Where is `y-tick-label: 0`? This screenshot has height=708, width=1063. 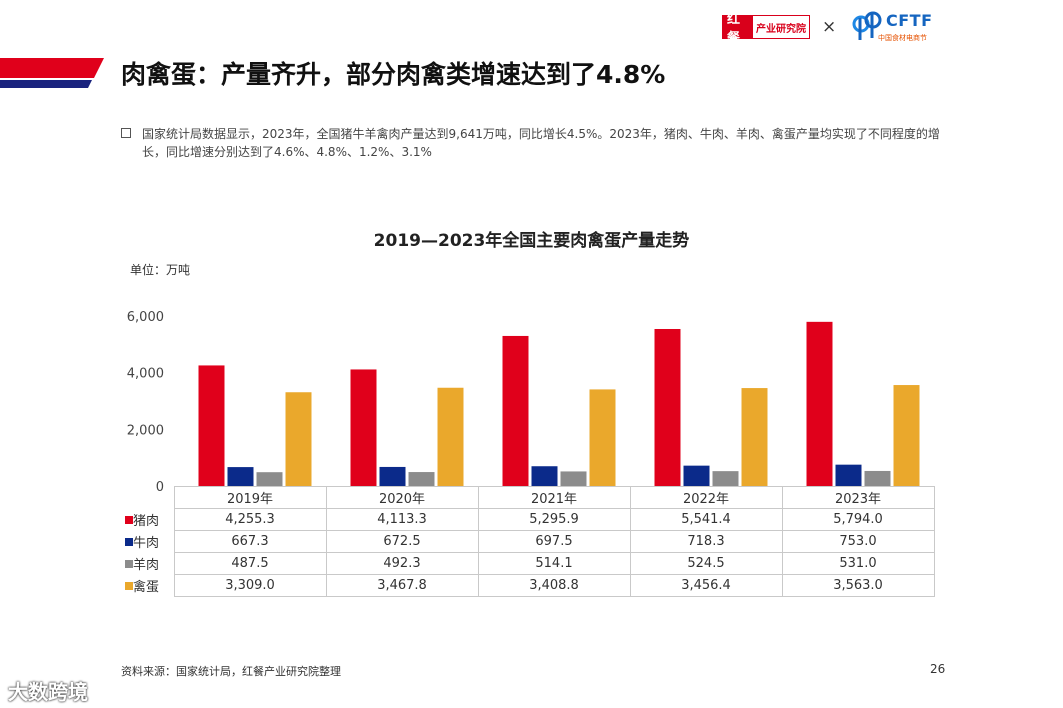
y-tick-label: 0 is located at coordinates (160, 487).